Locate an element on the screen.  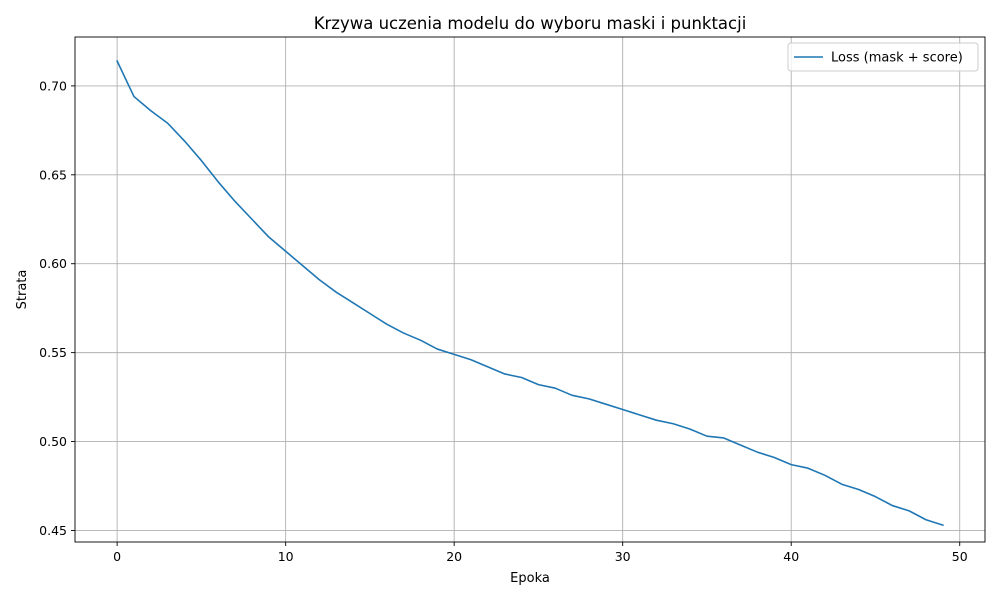
legend-label: Loss (mask + score) is located at coordinates (897, 58).